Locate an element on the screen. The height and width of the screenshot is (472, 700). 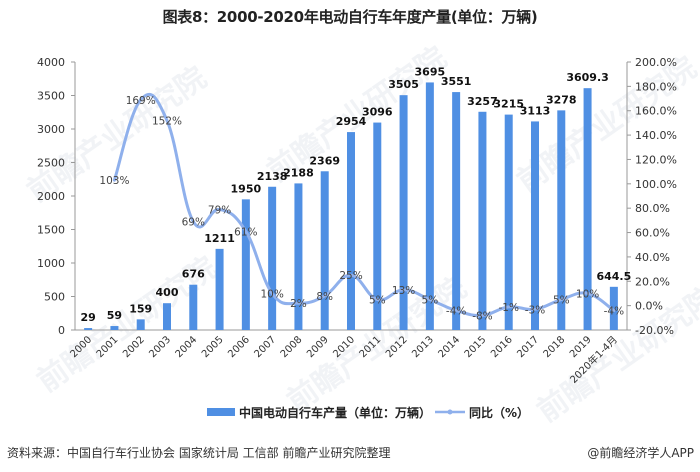
bar-value-label: 59 is located at coordinates (114, 315).